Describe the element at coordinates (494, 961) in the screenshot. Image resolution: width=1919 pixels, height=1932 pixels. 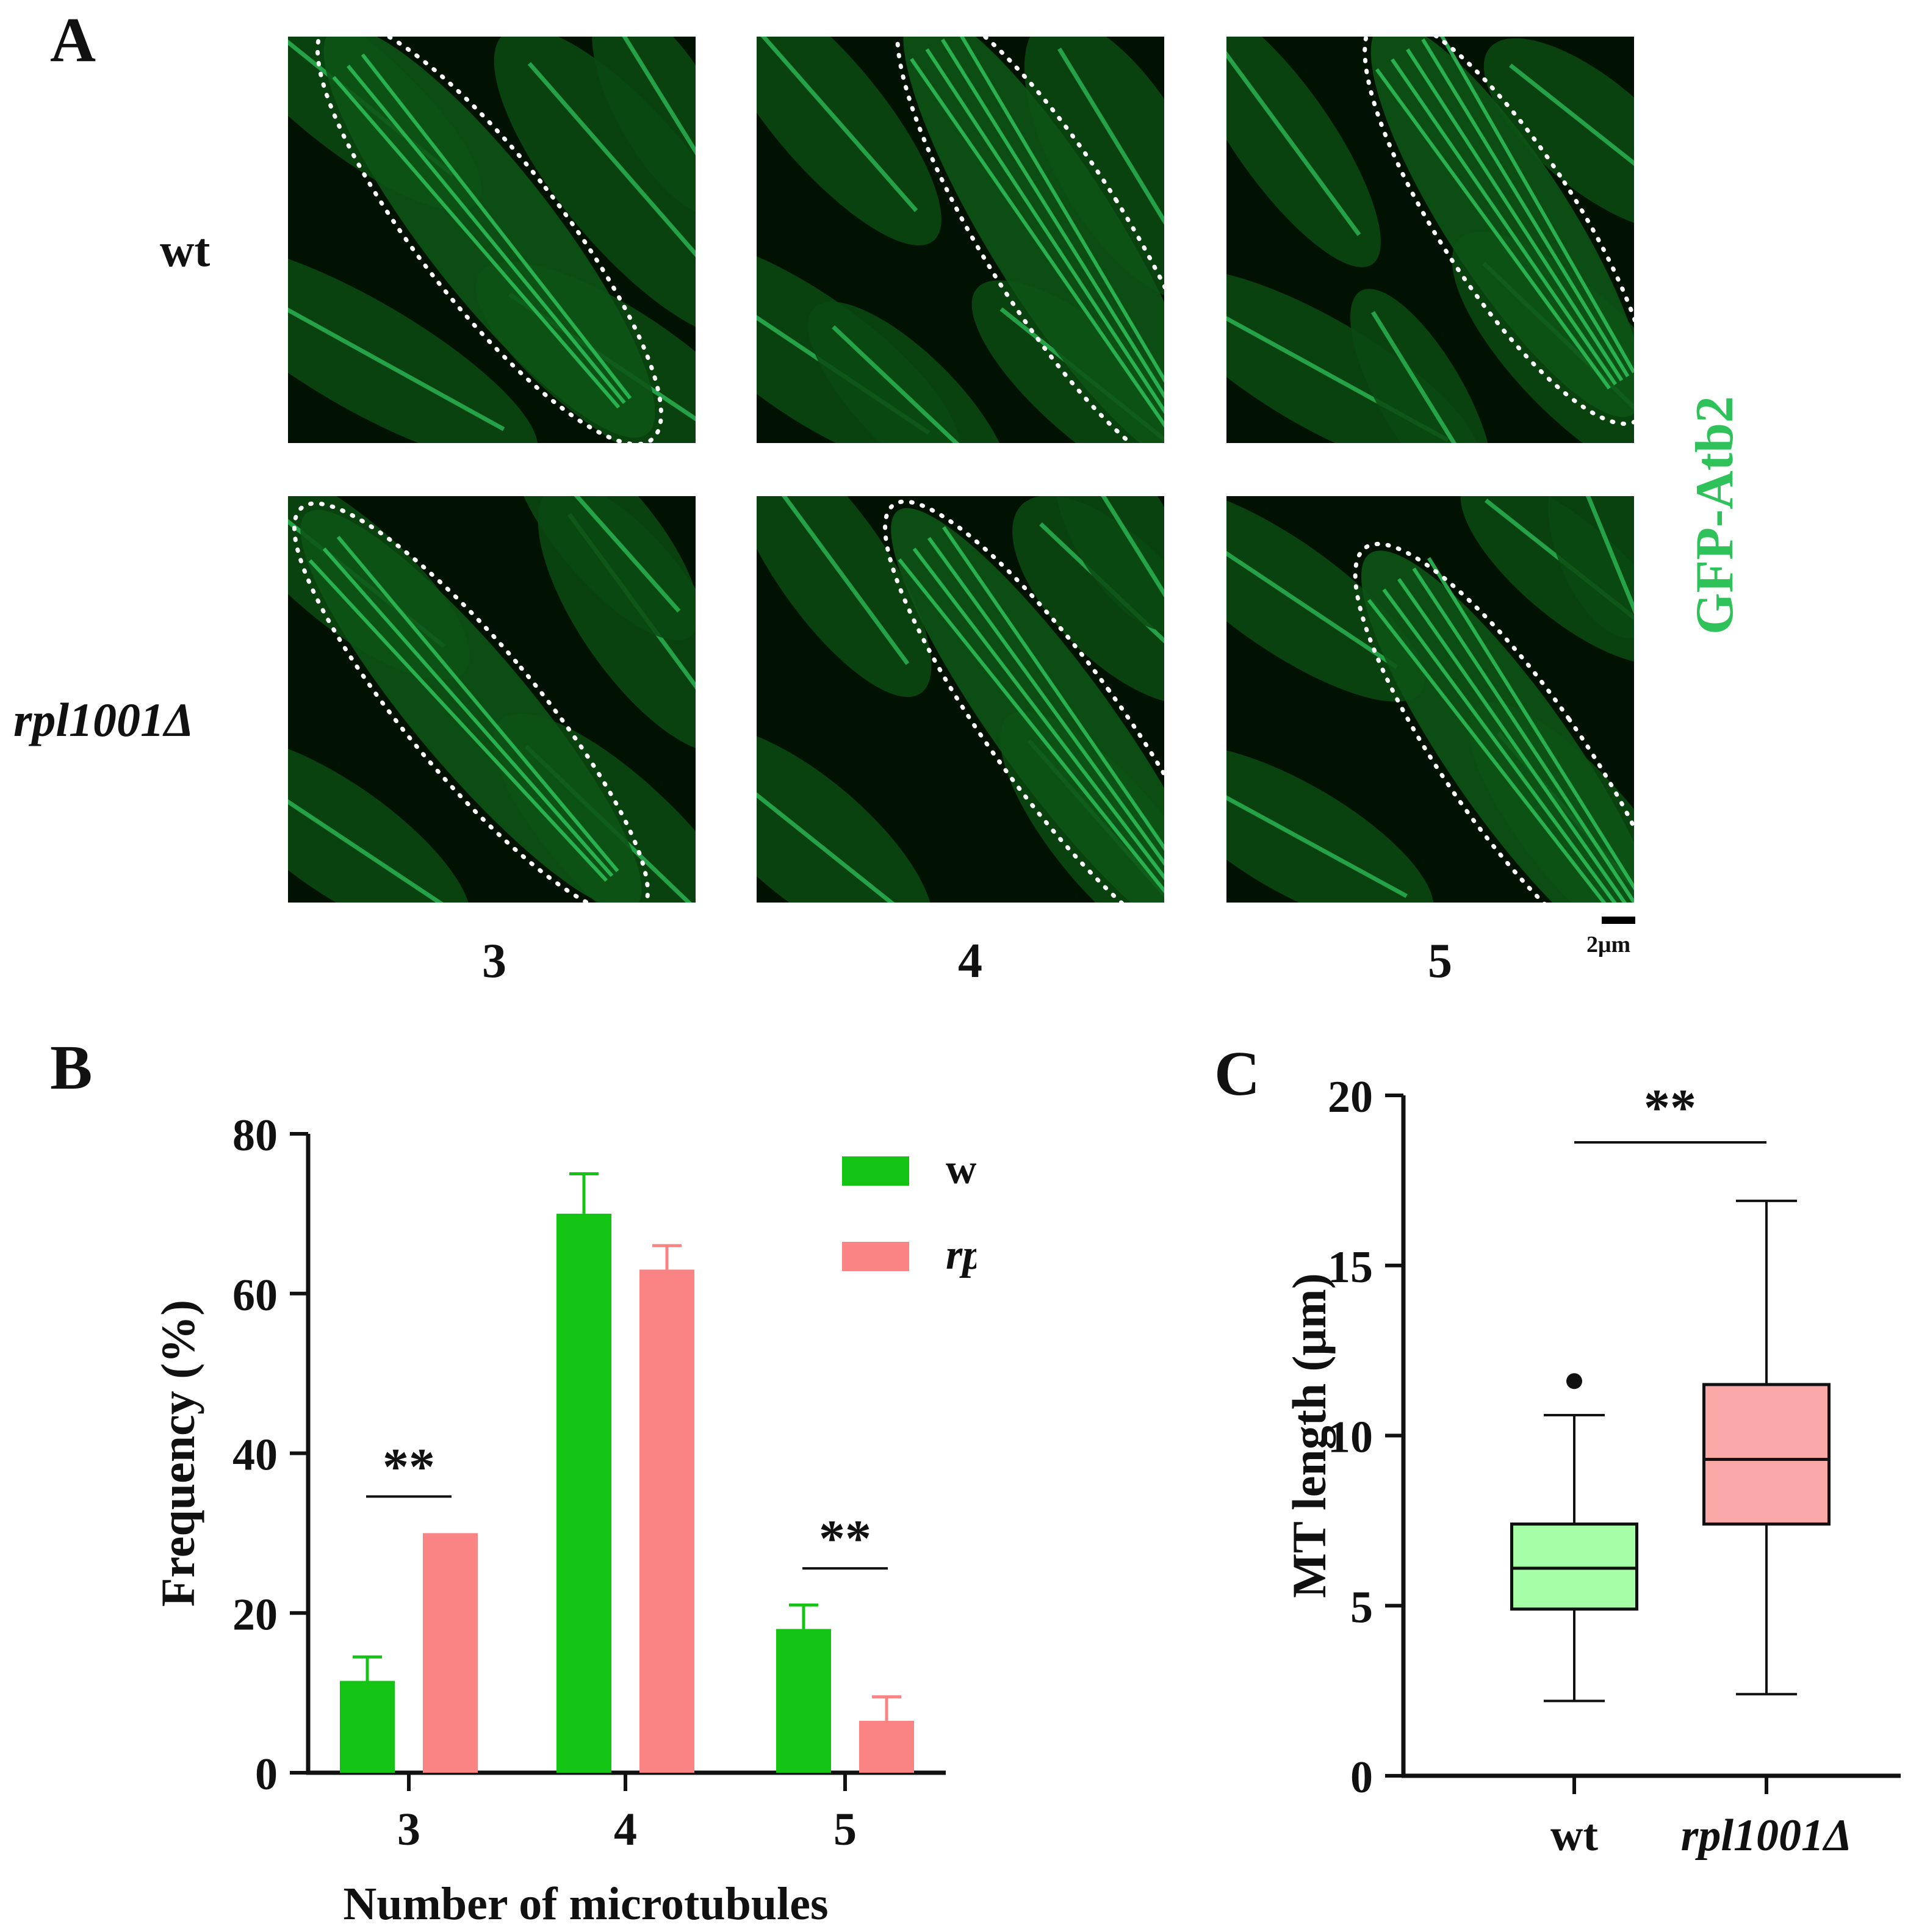
I see `column-label-3: 3` at that location.